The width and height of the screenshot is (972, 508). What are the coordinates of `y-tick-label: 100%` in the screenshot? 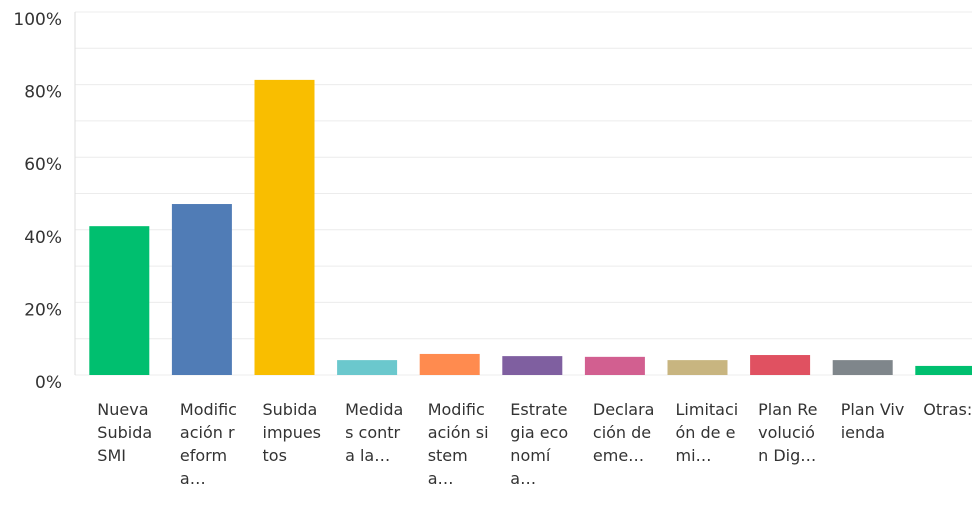 It's located at (37, 20).